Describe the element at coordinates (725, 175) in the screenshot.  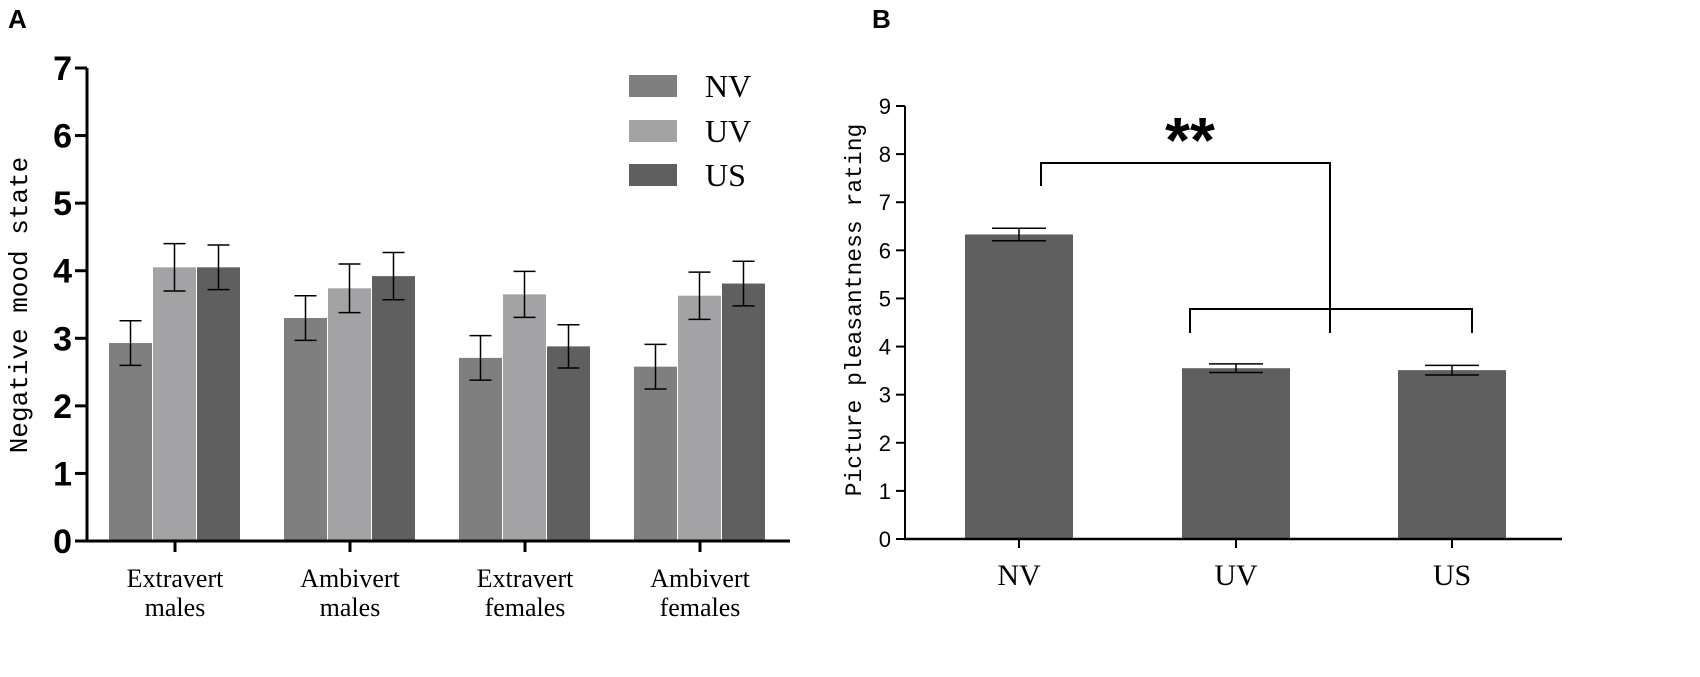
I see `legend-label-us: US` at that location.